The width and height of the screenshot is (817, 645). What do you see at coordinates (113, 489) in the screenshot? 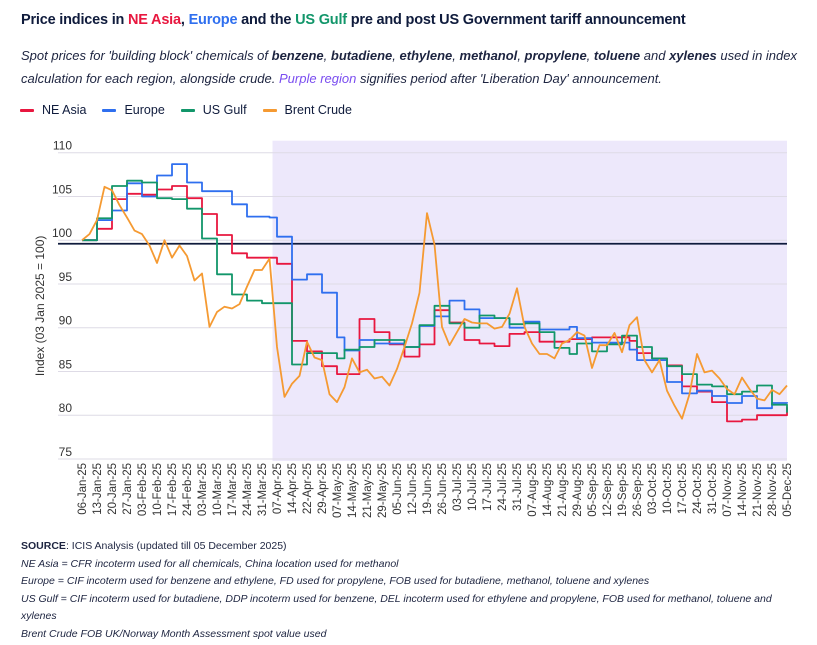
I see `x-tick-label: 20-Jan-25` at bounding box center [113, 489].